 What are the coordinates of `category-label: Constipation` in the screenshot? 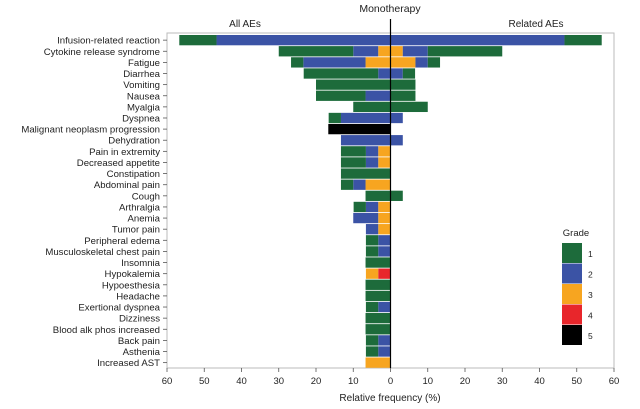 It's located at (133, 174).